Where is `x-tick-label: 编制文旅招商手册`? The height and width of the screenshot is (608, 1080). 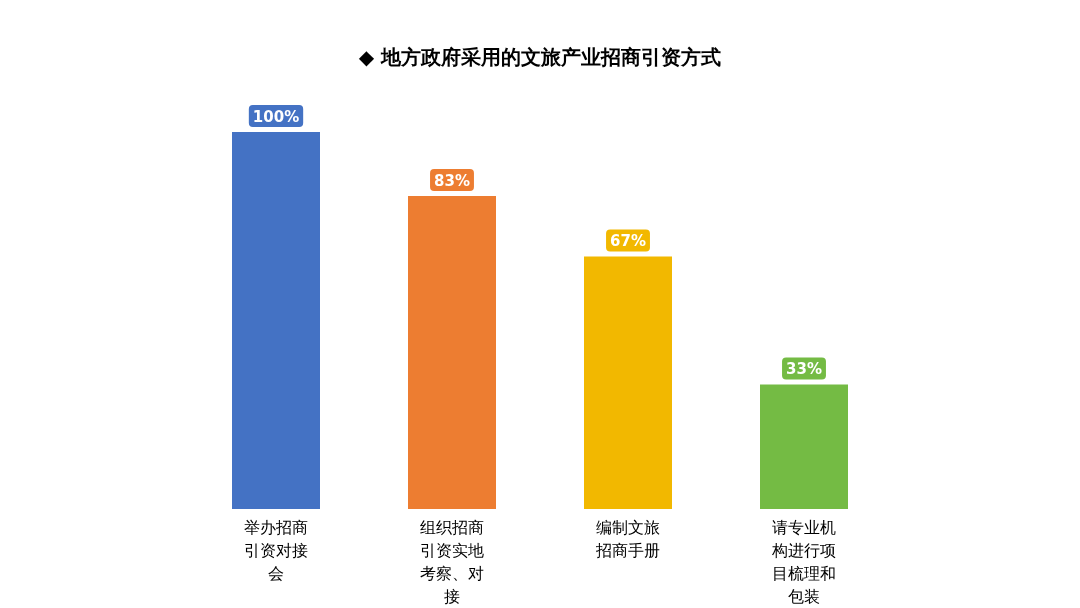 x-tick-label: 编制文旅招商手册 is located at coordinates (627, 539).